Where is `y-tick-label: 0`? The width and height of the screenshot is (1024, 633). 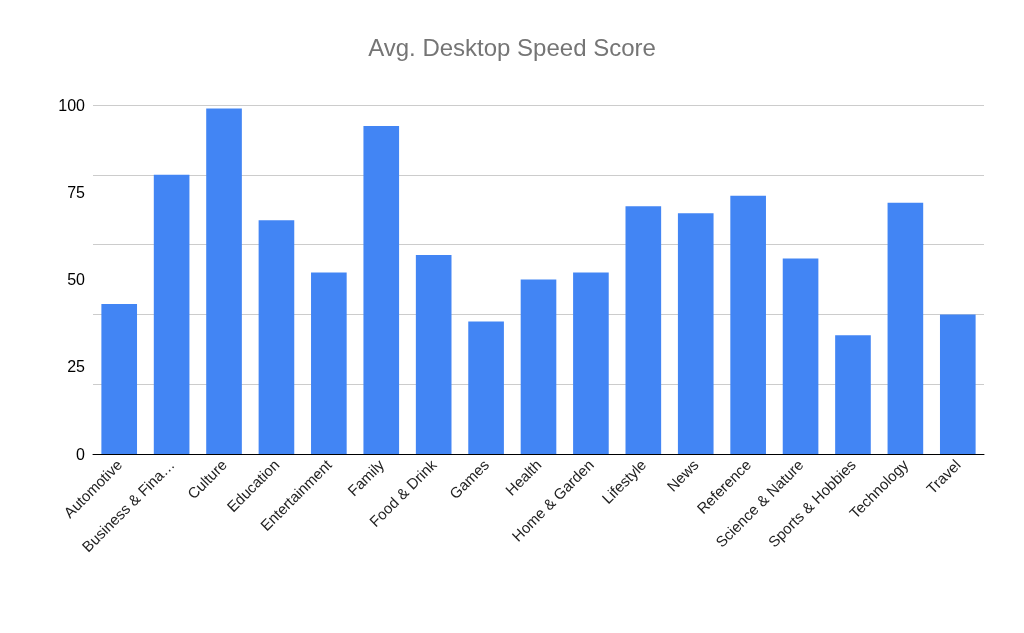 y-tick-label: 0 is located at coordinates (81, 454).